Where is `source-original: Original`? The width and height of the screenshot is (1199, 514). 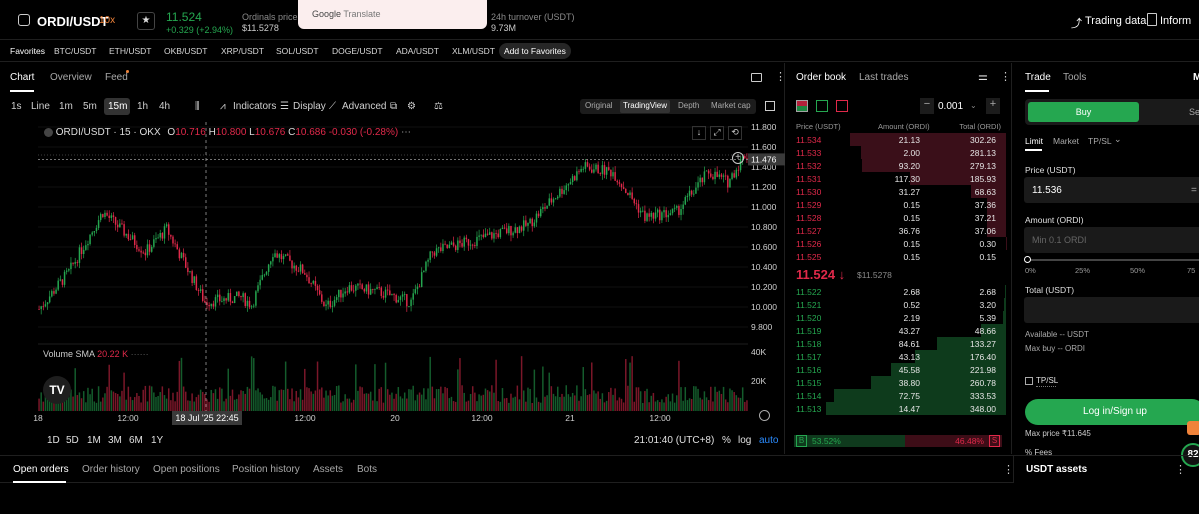 source-original: Original is located at coordinates (599, 105).